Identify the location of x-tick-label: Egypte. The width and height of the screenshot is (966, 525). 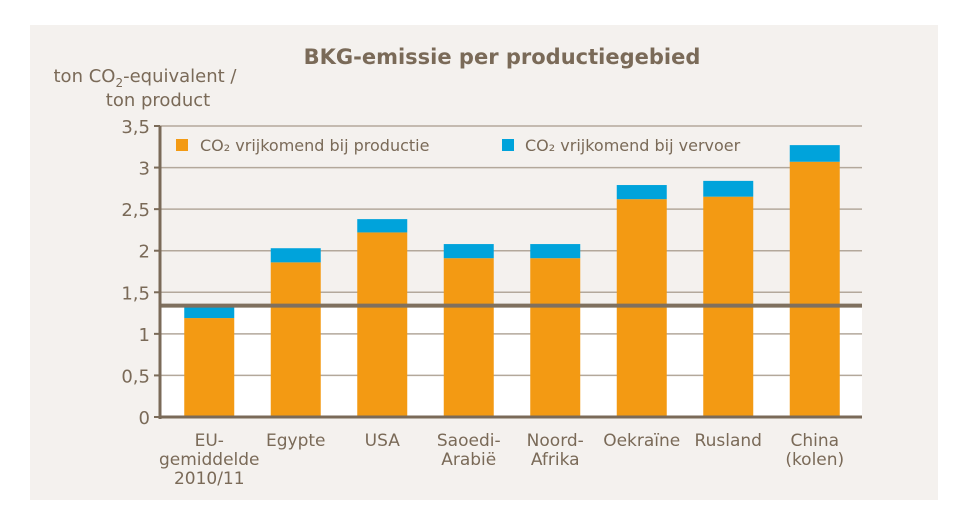
(296, 441).